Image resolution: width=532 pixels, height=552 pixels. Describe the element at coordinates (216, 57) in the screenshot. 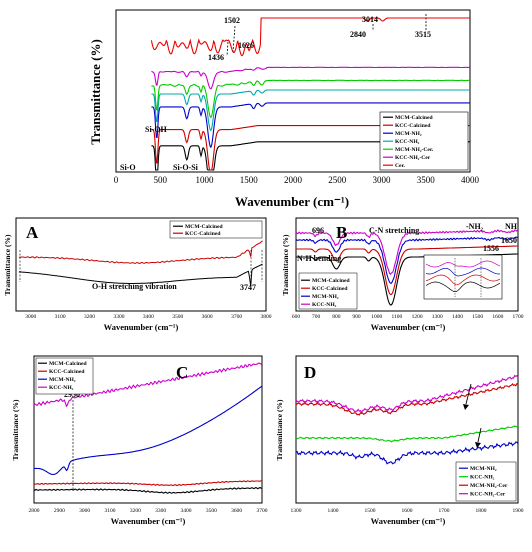

I see `main-annotation-1436: 1436` at that location.